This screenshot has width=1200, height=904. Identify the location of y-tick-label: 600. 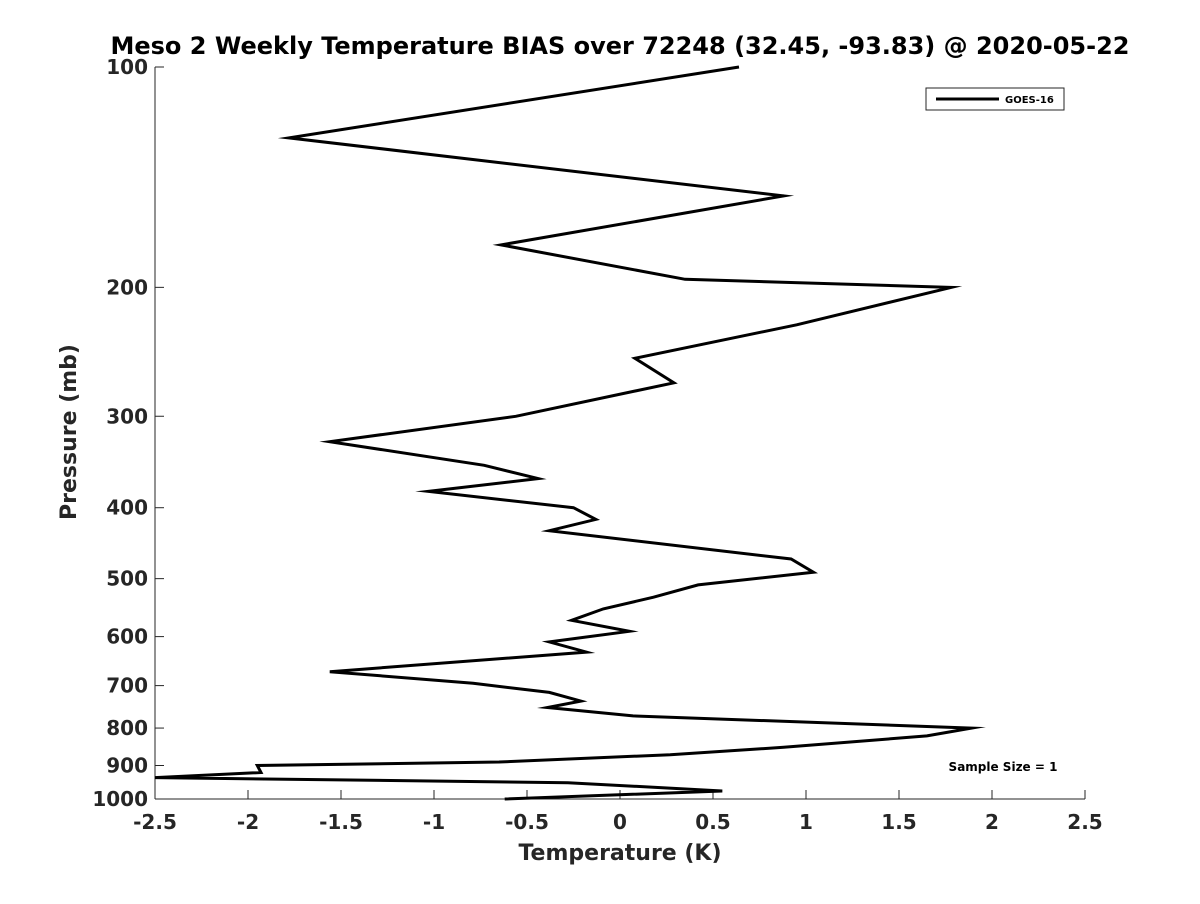
(127, 637).